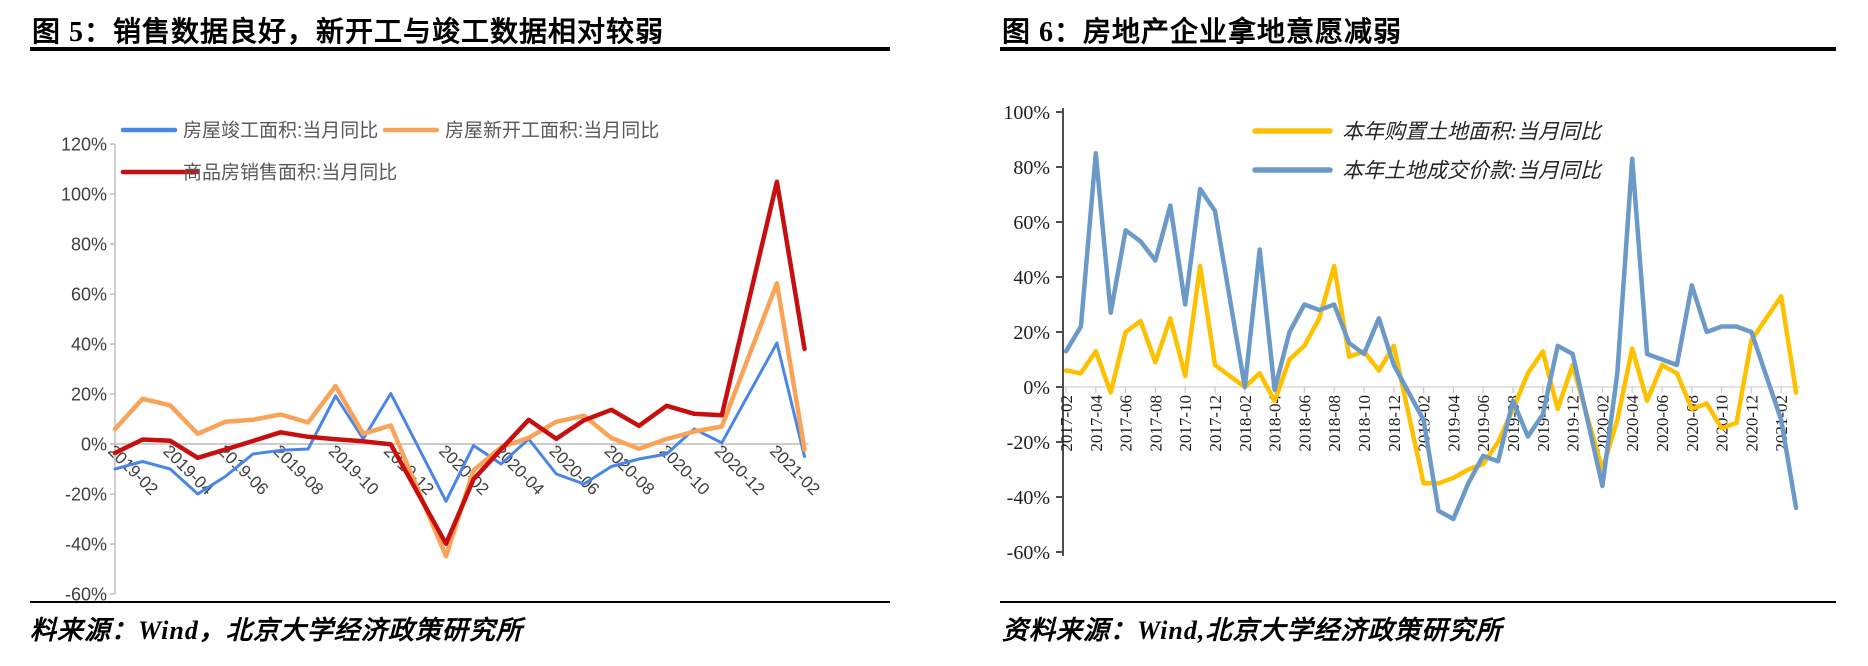 This screenshot has height=666, width=1868. What do you see at coordinates (1472, 131) in the screenshot?
I see `legend-label: 本年购置土地面积:当月同比` at bounding box center [1472, 131].